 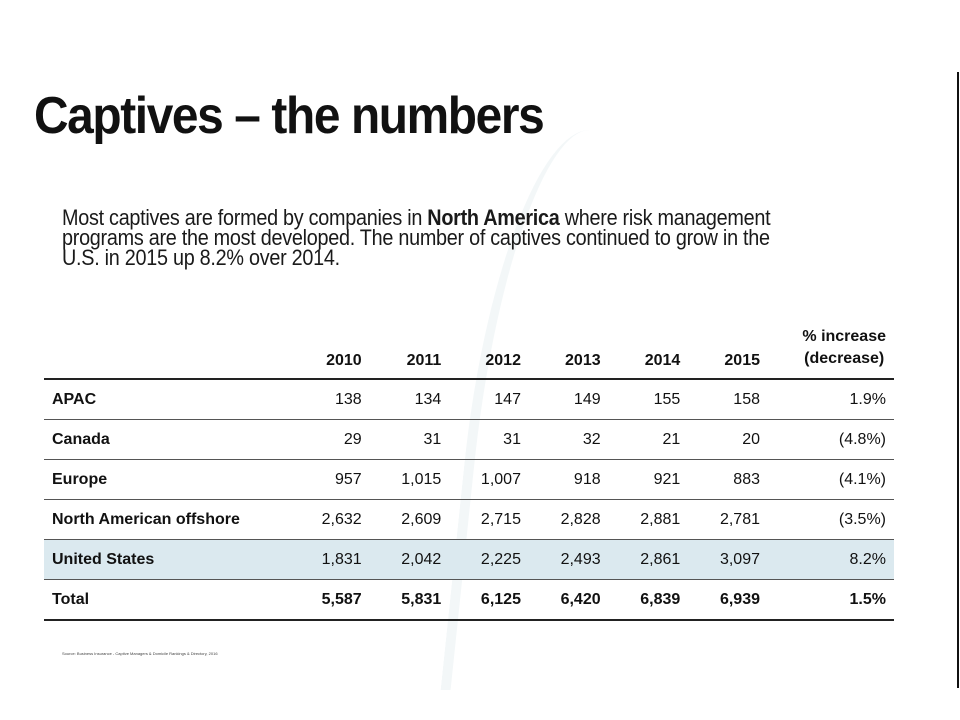 I want to click on header-year: 2015, so click(x=728, y=349).